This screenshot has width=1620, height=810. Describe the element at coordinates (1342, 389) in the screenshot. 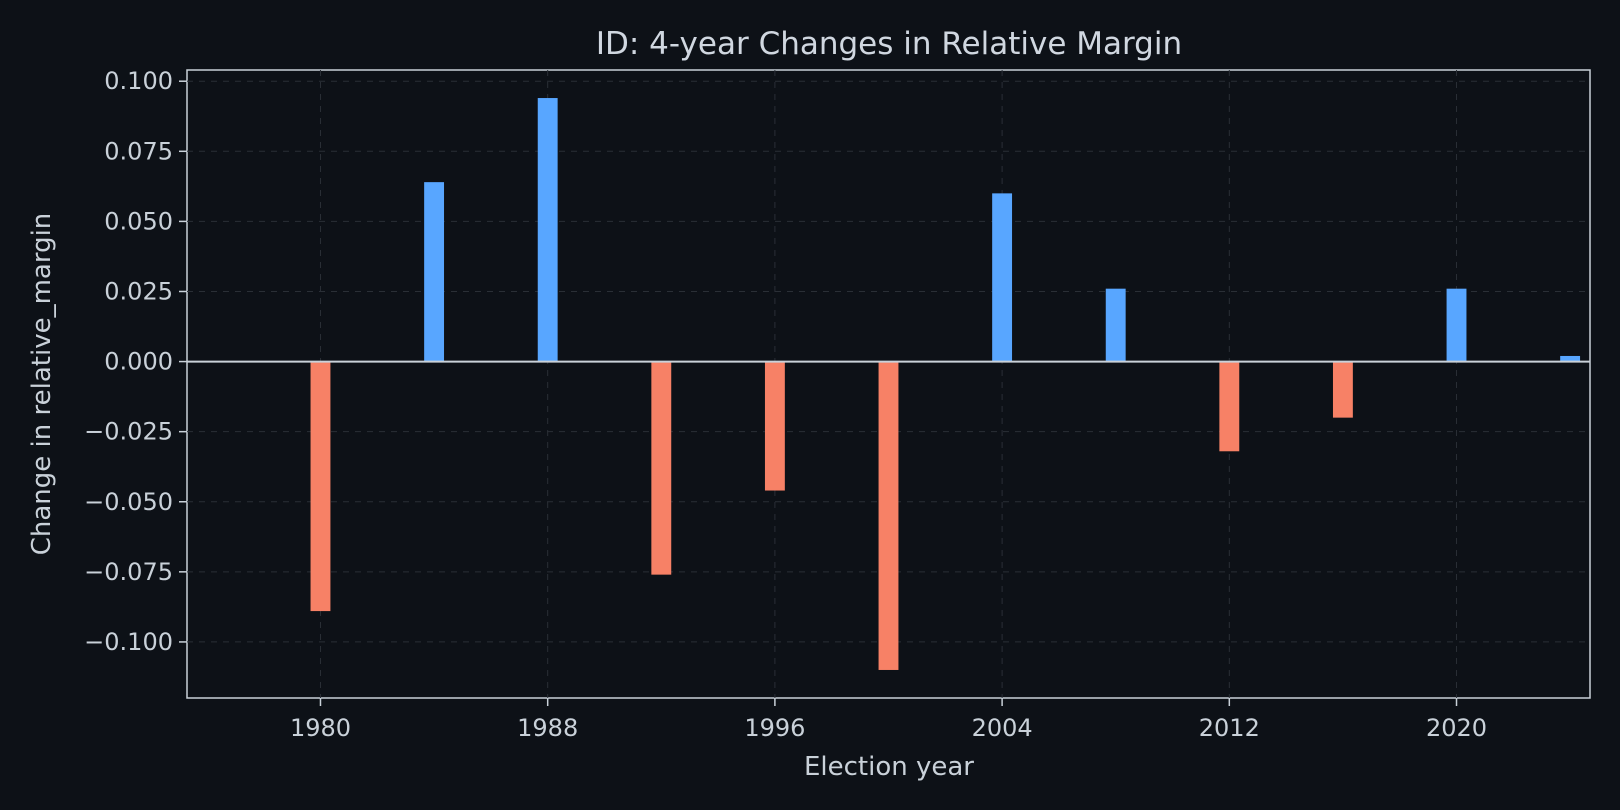

I see `bar-2016` at that location.